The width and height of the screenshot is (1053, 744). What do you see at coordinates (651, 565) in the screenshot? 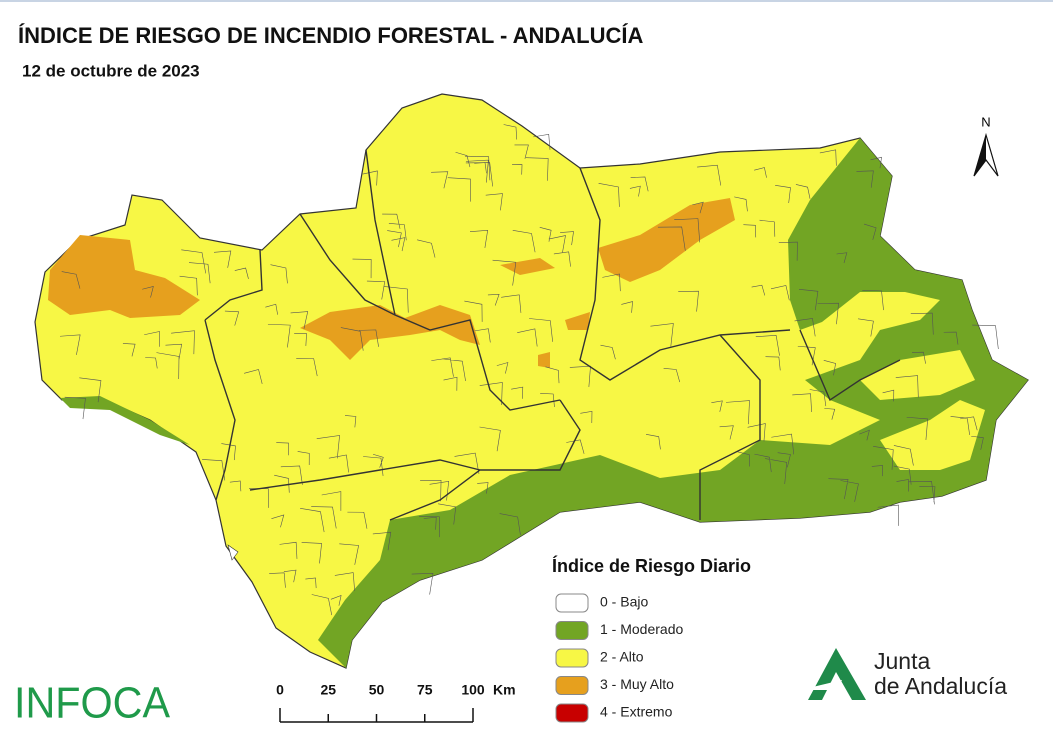
I see `legend-title: Índice de Riesgo Diario` at bounding box center [651, 565].